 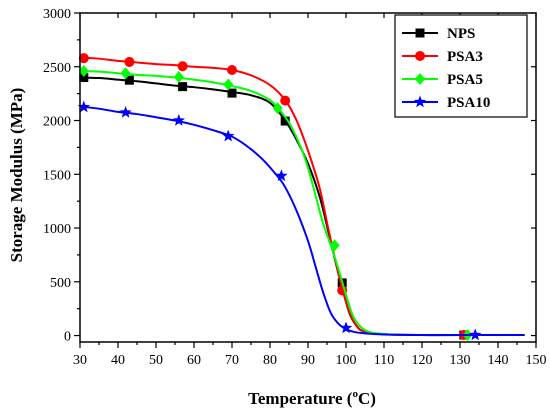 What do you see at coordinates (57, 14) in the screenshot?
I see `y-tick-label: 3000` at bounding box center [57, 14].